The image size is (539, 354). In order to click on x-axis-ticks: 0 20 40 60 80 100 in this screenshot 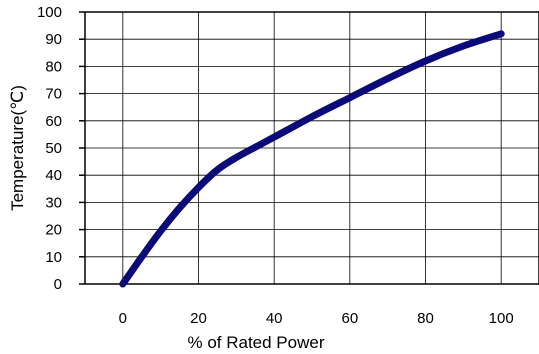, I will do `click(316, 318)`.